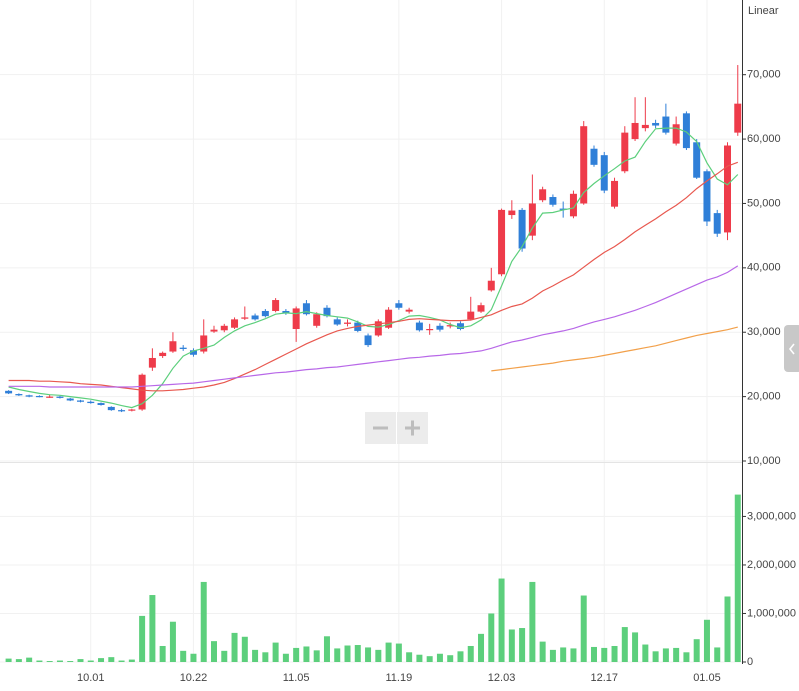 This screenshot has height=691, width=799. What do you see at coordinates (764, 268) in the screenshot?
I see `y-tick-label: 40,000` at bounding box center [764, 268].